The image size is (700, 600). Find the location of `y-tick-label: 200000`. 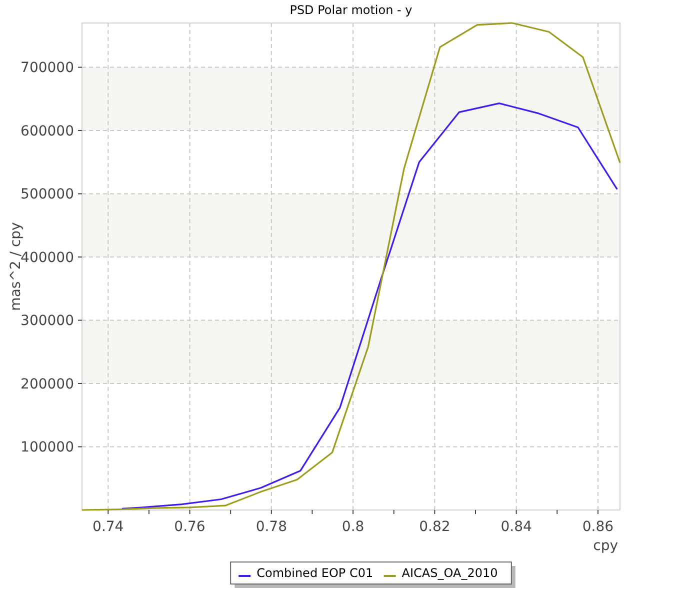

y-tick-label: 200000 is located at coordinates (47, 384).